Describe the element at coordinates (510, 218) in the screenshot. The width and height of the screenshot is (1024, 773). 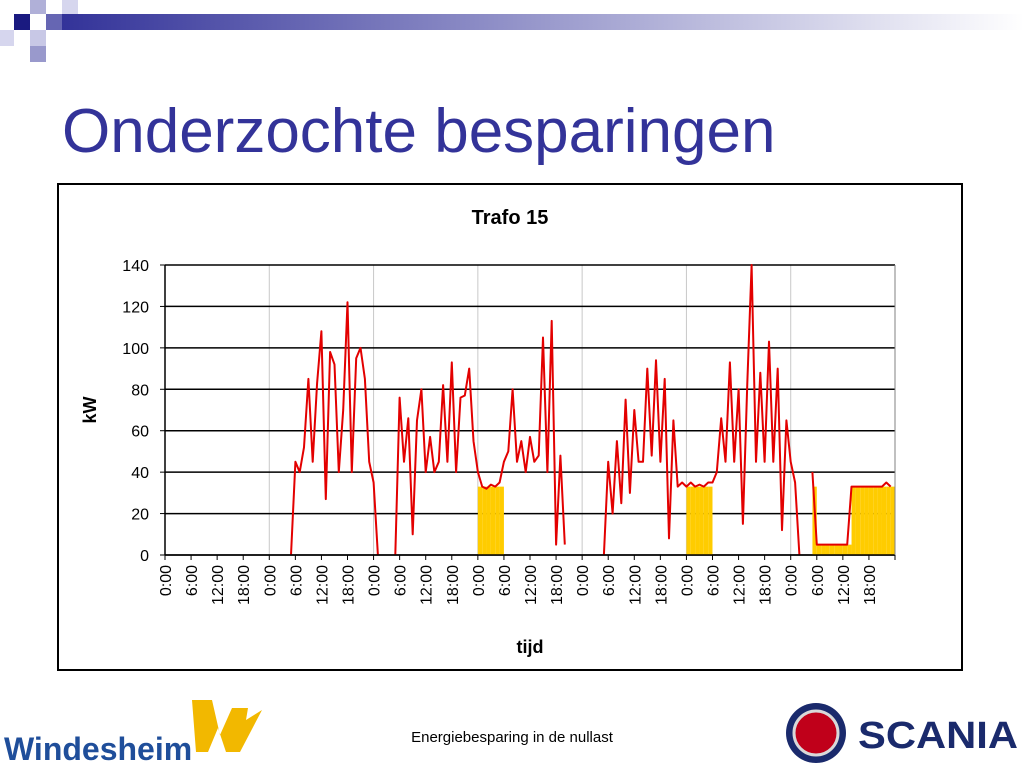
I see `chart-title: Trafo 15` at that location.